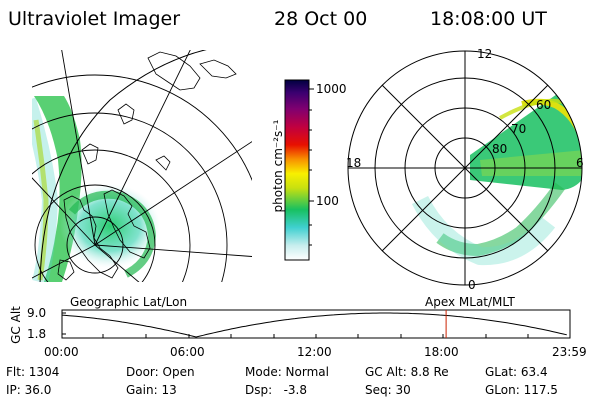  Describe the element at coordinates (299, 170) in the screenshot. I see `colorbar` at that location.